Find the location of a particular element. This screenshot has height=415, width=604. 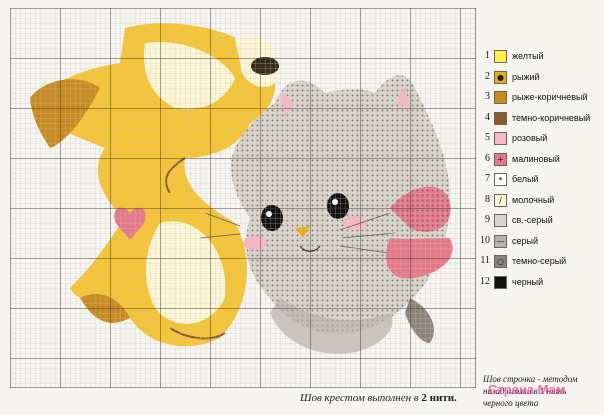

legend-item: 5 розовый is located at coordinates (540, 139).